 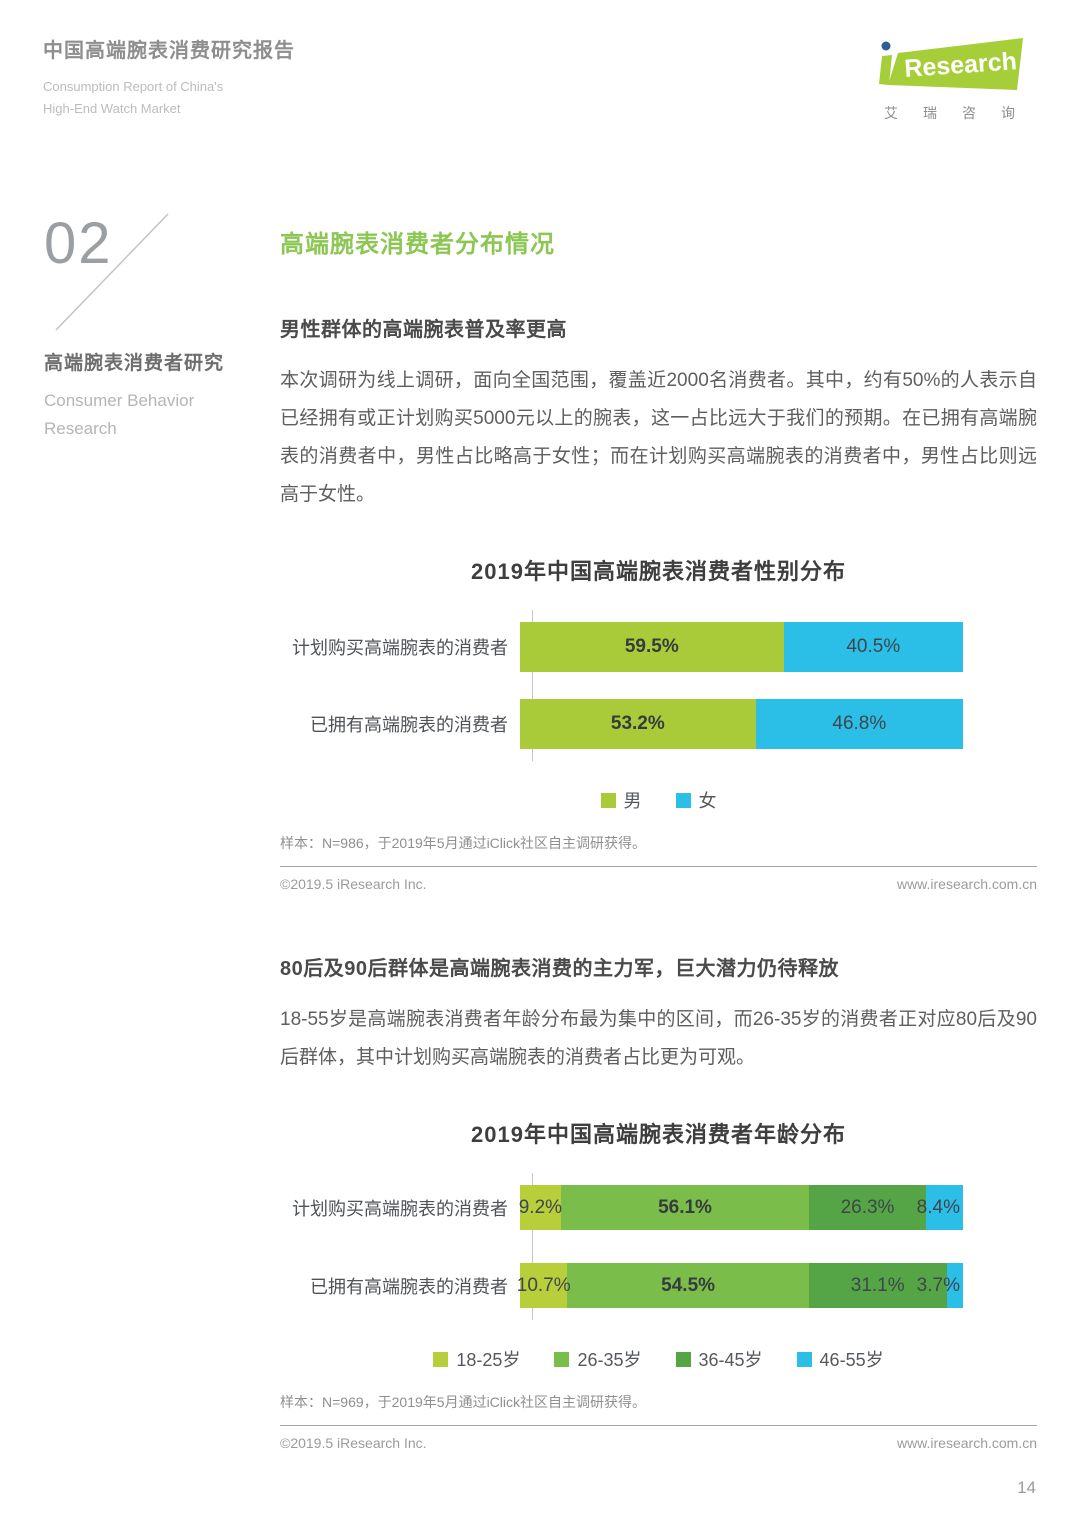 What do you see at coordinates (658, 1134) in the screenshot?
I see `age-chart-title: 2019年中国高端腕表消费者年龄分布` at bounding box center [658, 1134].